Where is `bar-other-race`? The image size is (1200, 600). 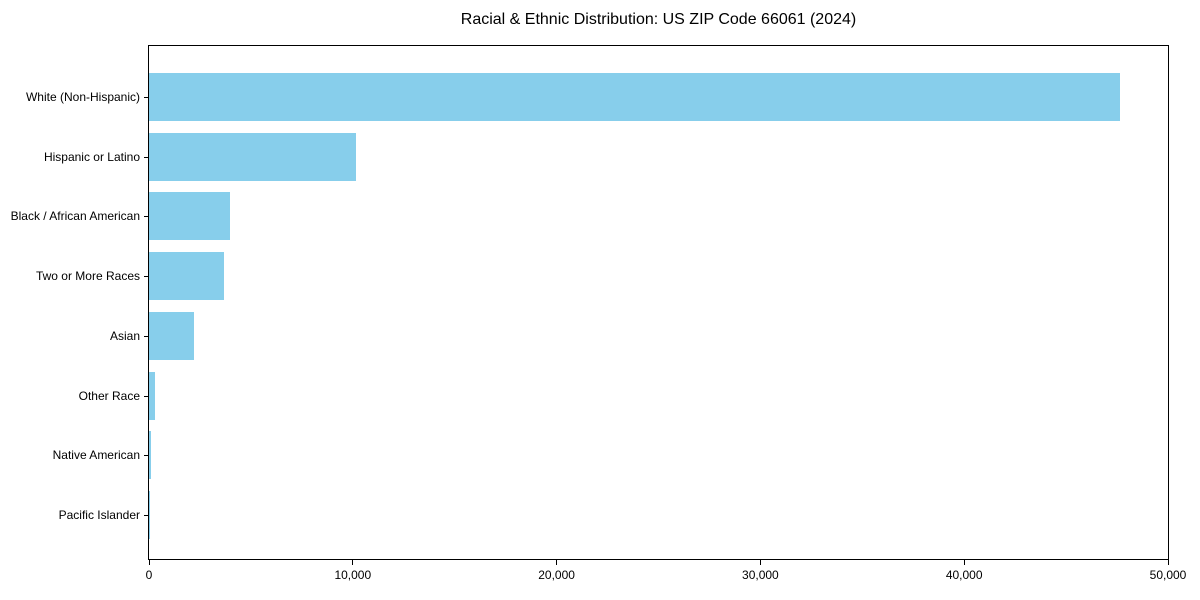 bar-other-race is located at coordinates (152, 395).